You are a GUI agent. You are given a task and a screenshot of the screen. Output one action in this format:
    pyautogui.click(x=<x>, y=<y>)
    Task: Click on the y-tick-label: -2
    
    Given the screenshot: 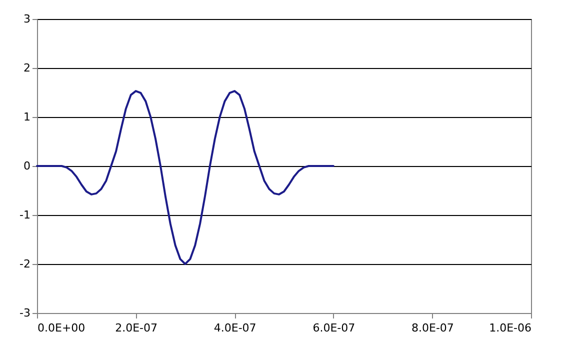 What is the action you would take?
    pyautogui.click(x=25, y=264)
    